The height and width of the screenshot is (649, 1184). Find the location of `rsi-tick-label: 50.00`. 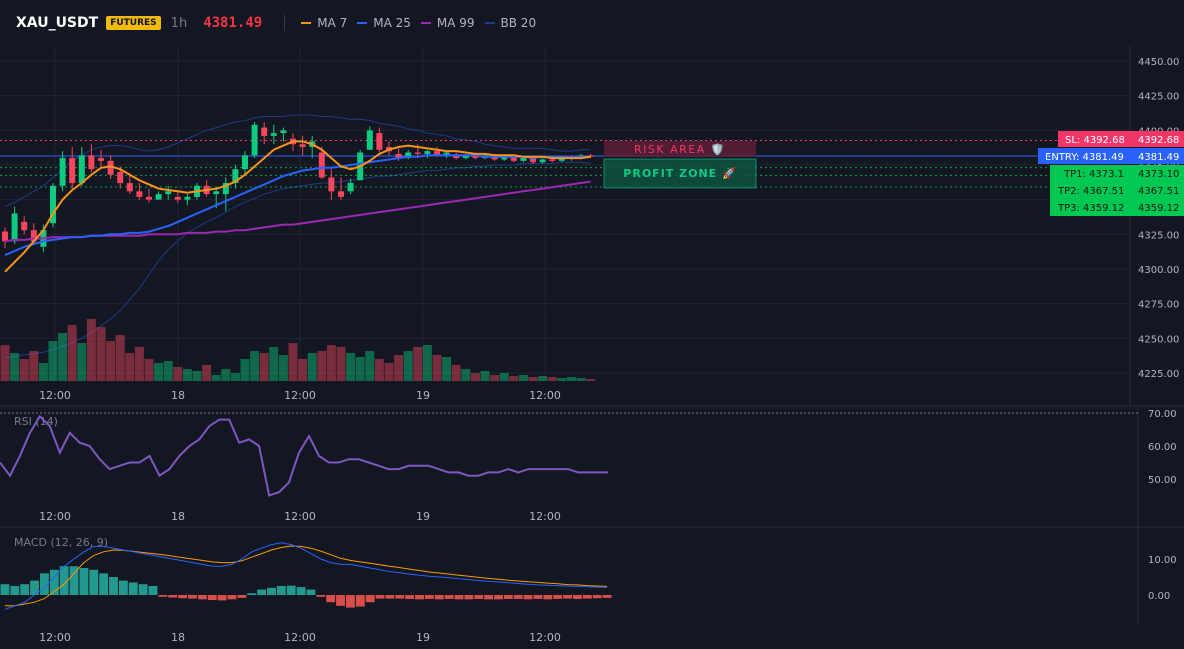

rsi-tick-label: 50.00 is located at coordinates (1162, 480).